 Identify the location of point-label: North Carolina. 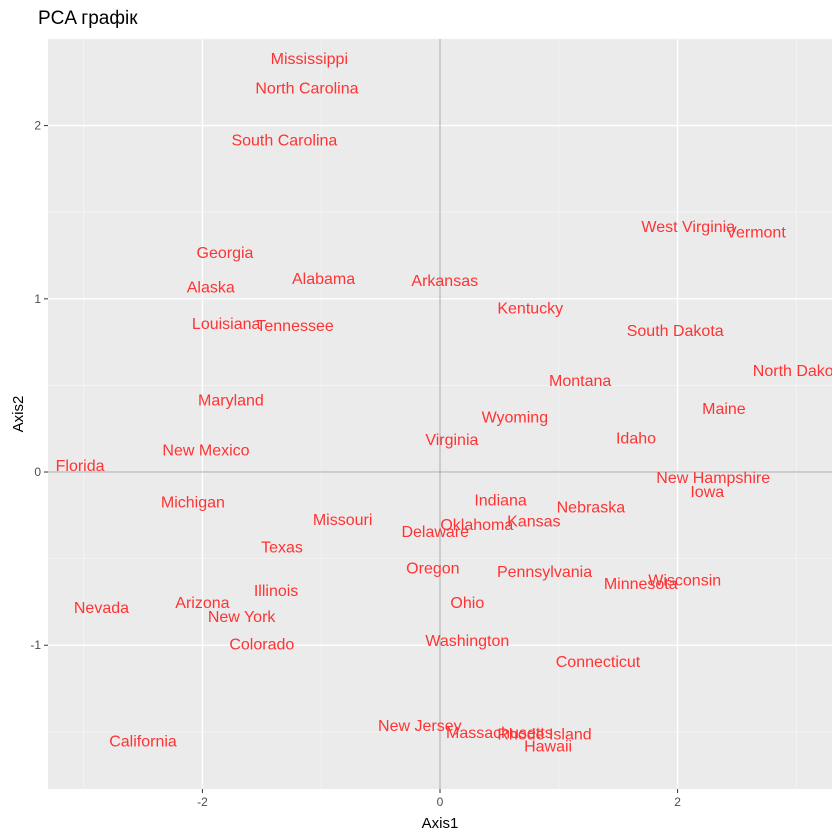
(306, 88).